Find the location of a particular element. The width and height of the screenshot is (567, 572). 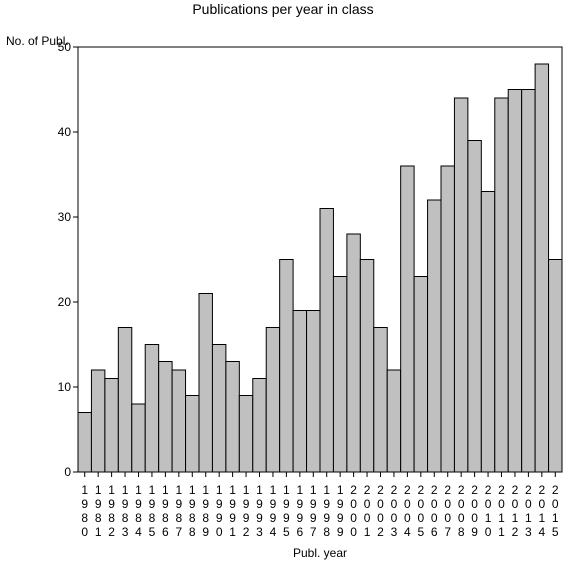

y-ticks: 0 10 20 30 40 50 is located at coordinates (68, 259).